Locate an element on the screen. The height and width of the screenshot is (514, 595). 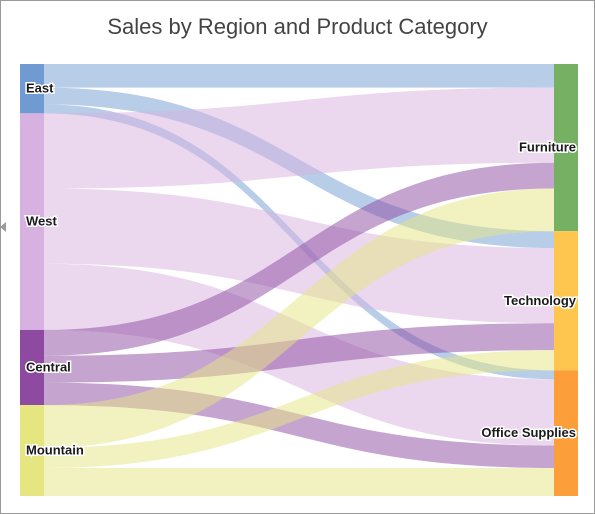
link-central-technology is located at coordinates (299, 353).